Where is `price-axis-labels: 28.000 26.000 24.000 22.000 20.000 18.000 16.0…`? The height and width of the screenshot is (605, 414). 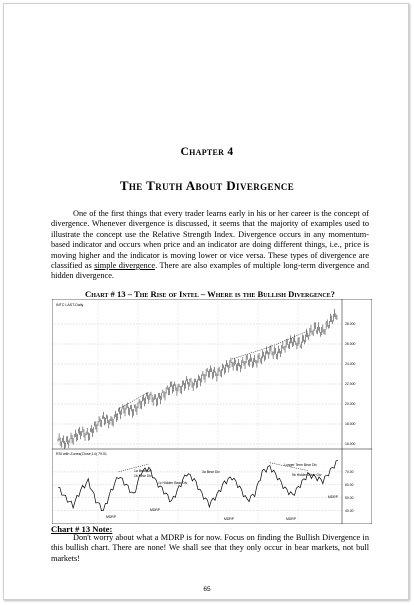
price-axis-labels: 28.000 26.000 24.000 22.000 20.000 18.000 16.0… is located at coordinates (350, 384).